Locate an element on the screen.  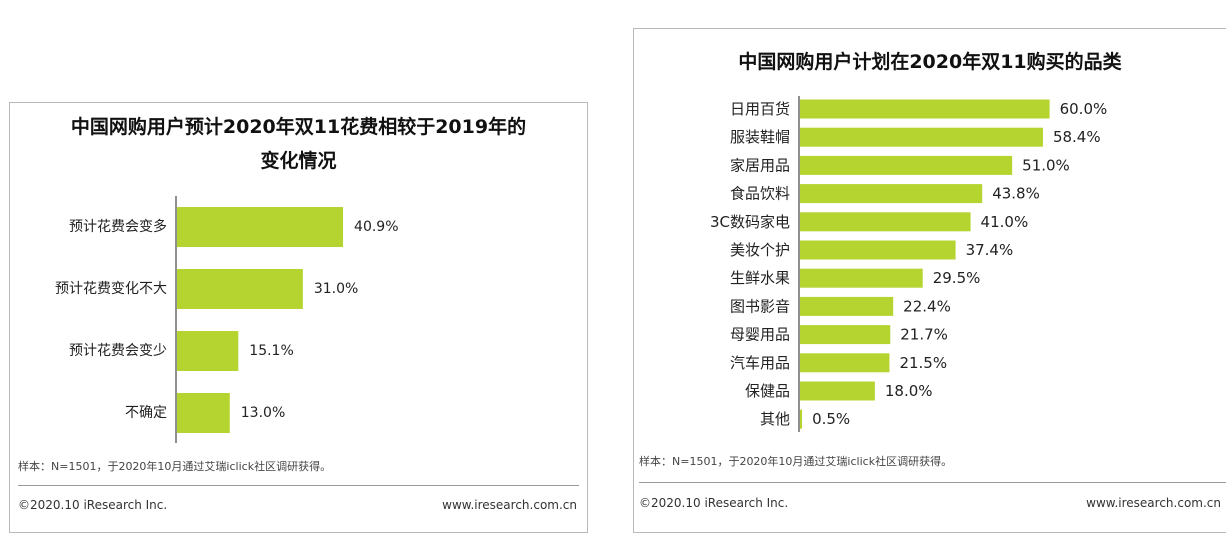
data-label: 43.8% is located at coordinates (1016, 194).